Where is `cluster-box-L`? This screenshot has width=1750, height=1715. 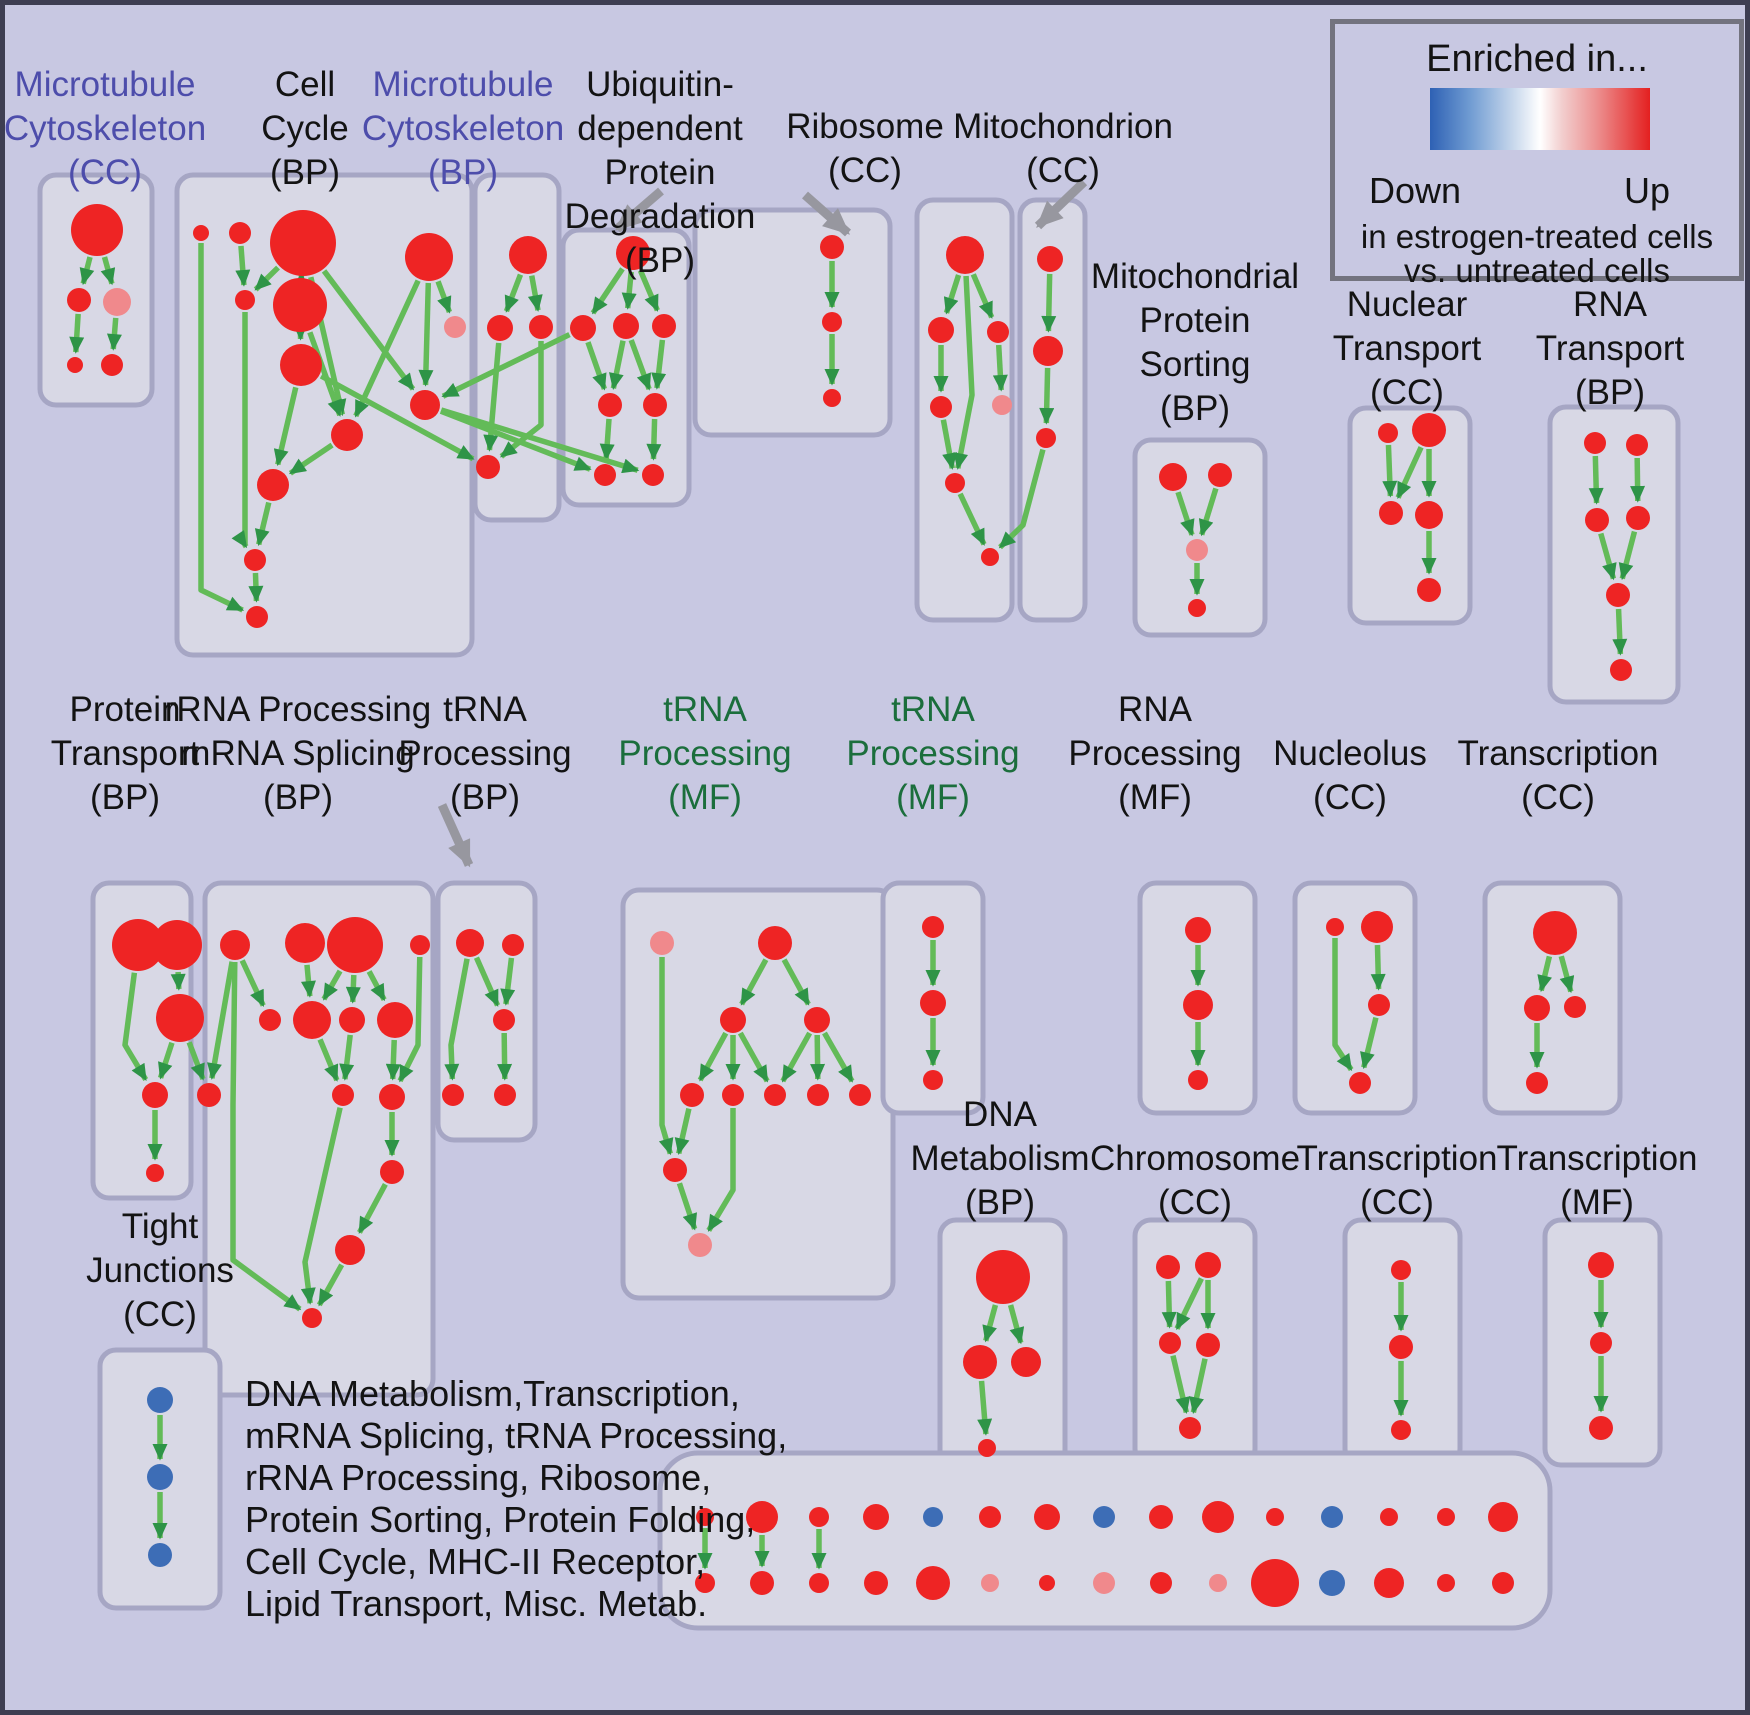
cluster-box-L is located at coordinates (319, 1139).